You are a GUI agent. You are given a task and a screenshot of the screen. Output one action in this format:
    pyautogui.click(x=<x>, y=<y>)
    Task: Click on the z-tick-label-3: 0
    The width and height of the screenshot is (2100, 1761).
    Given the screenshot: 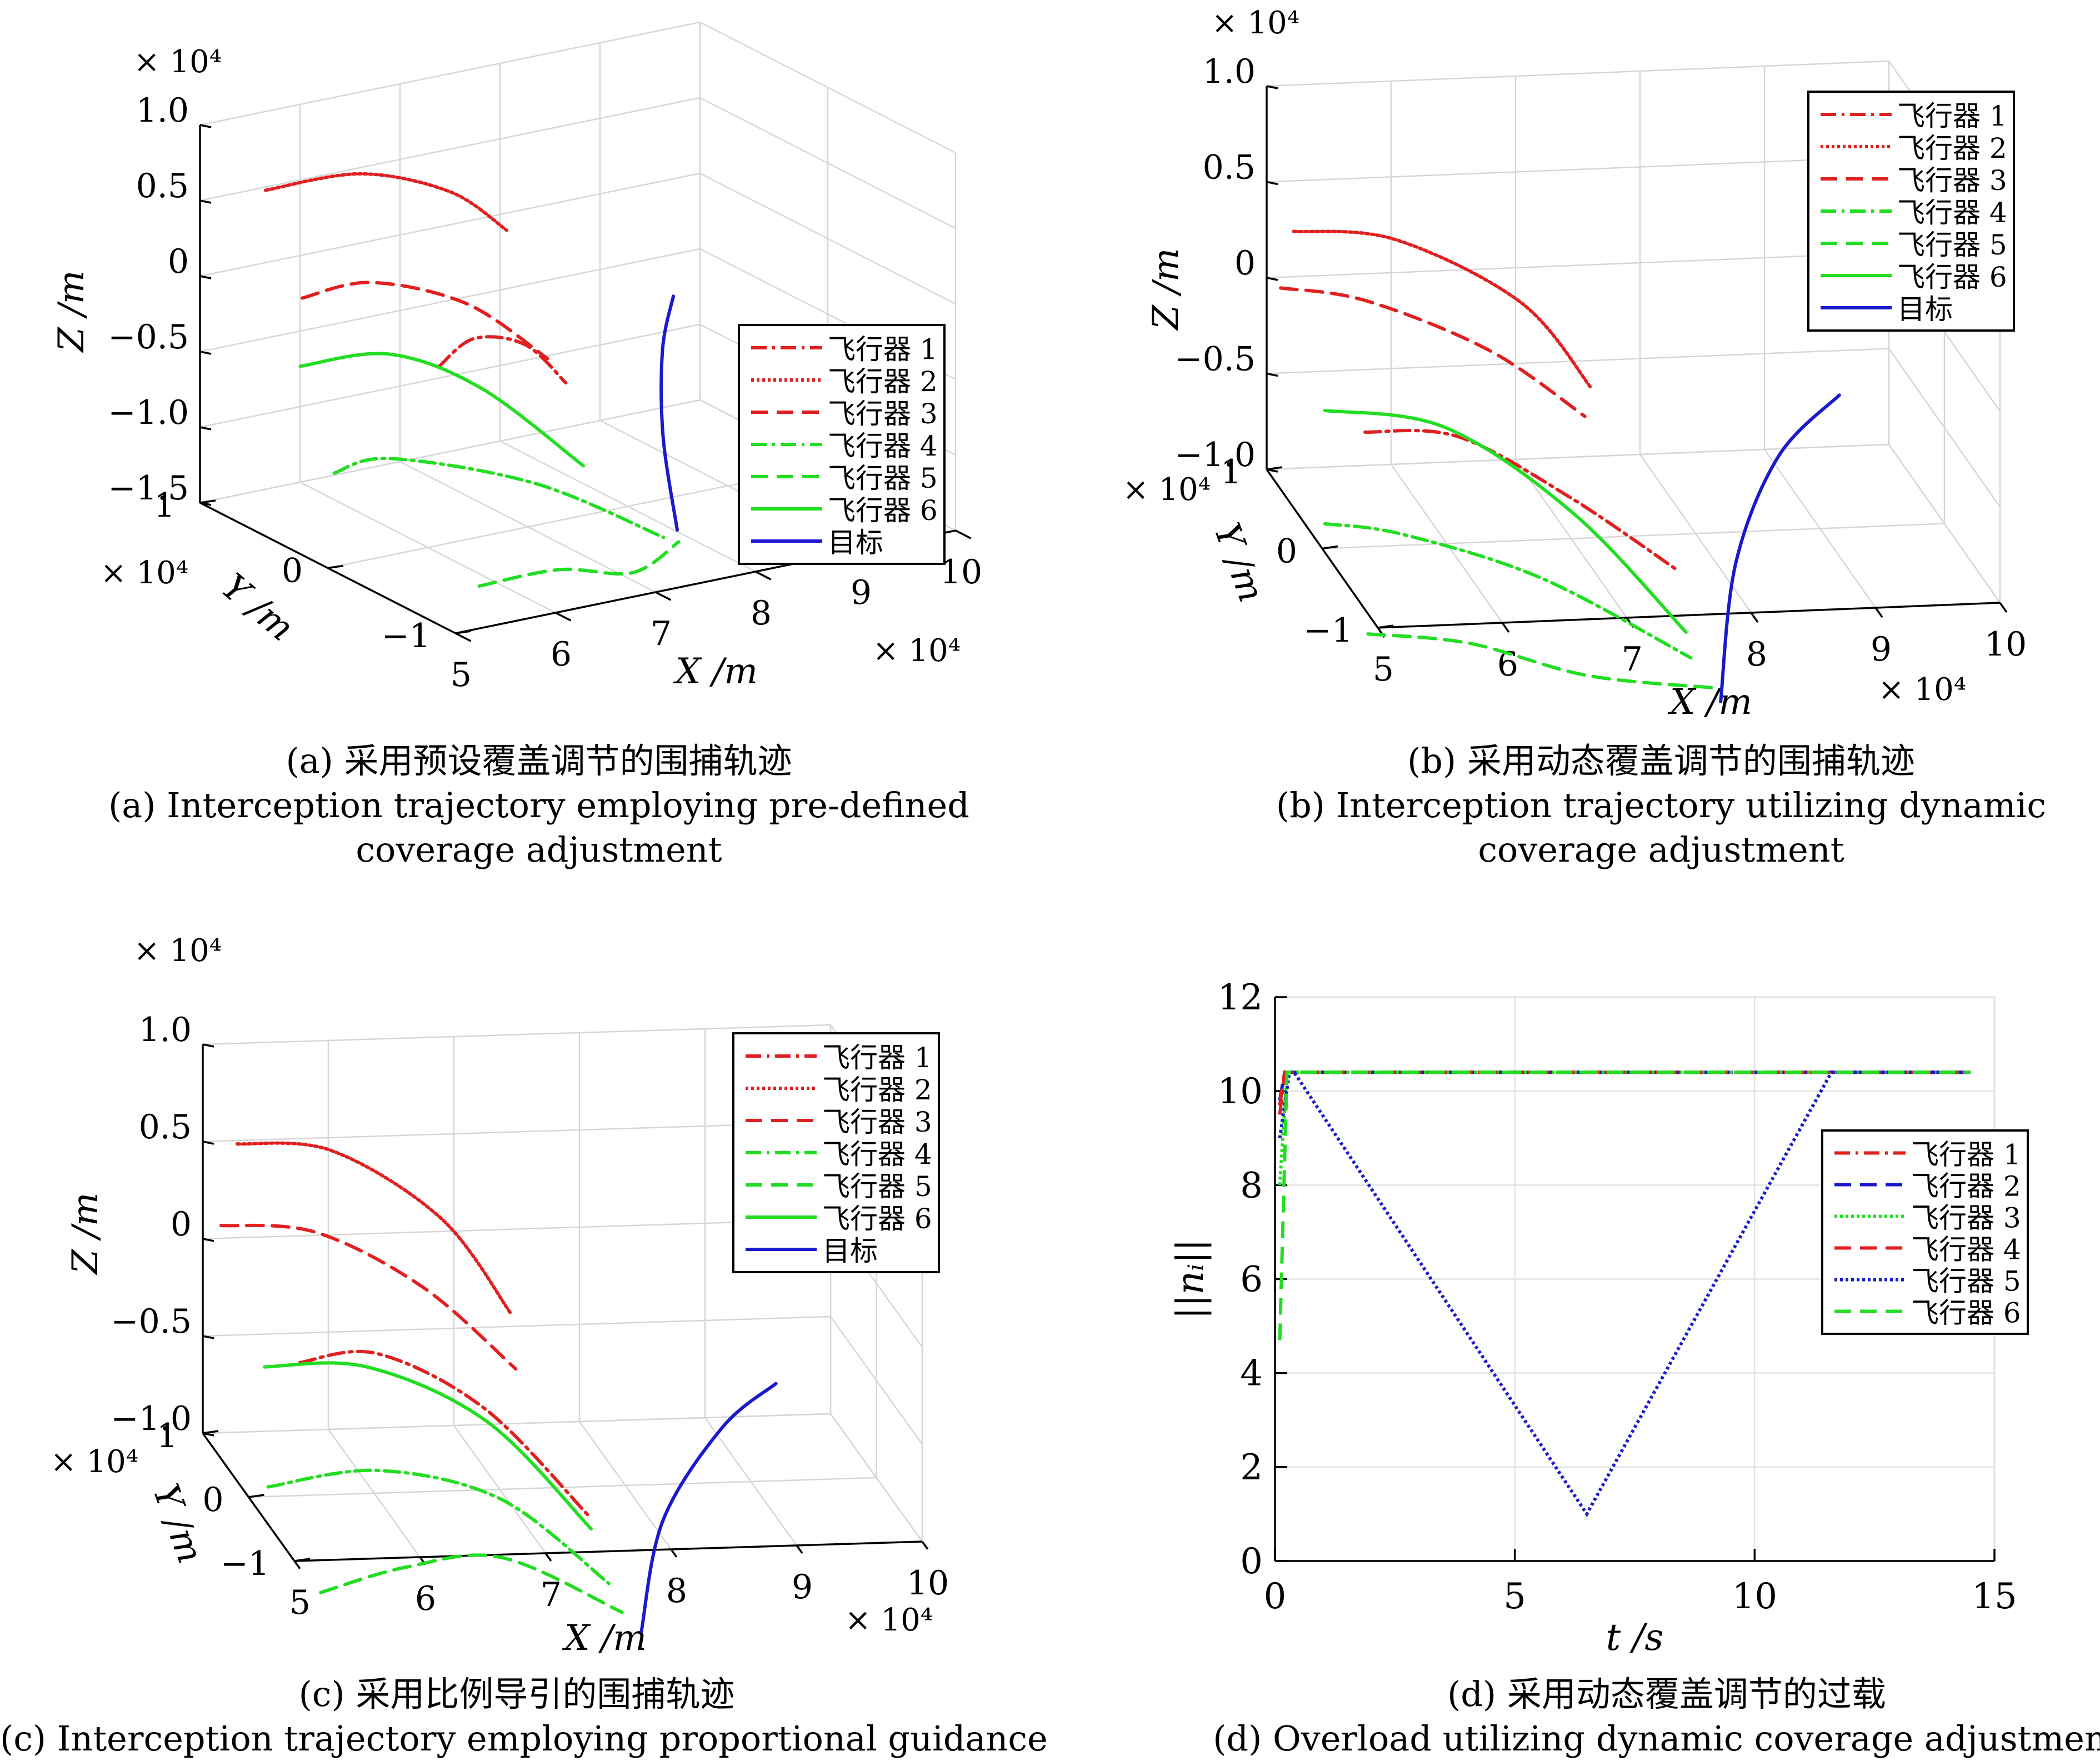 What is the action you would take?
    pyautogui.click(x=179, y=262)
    